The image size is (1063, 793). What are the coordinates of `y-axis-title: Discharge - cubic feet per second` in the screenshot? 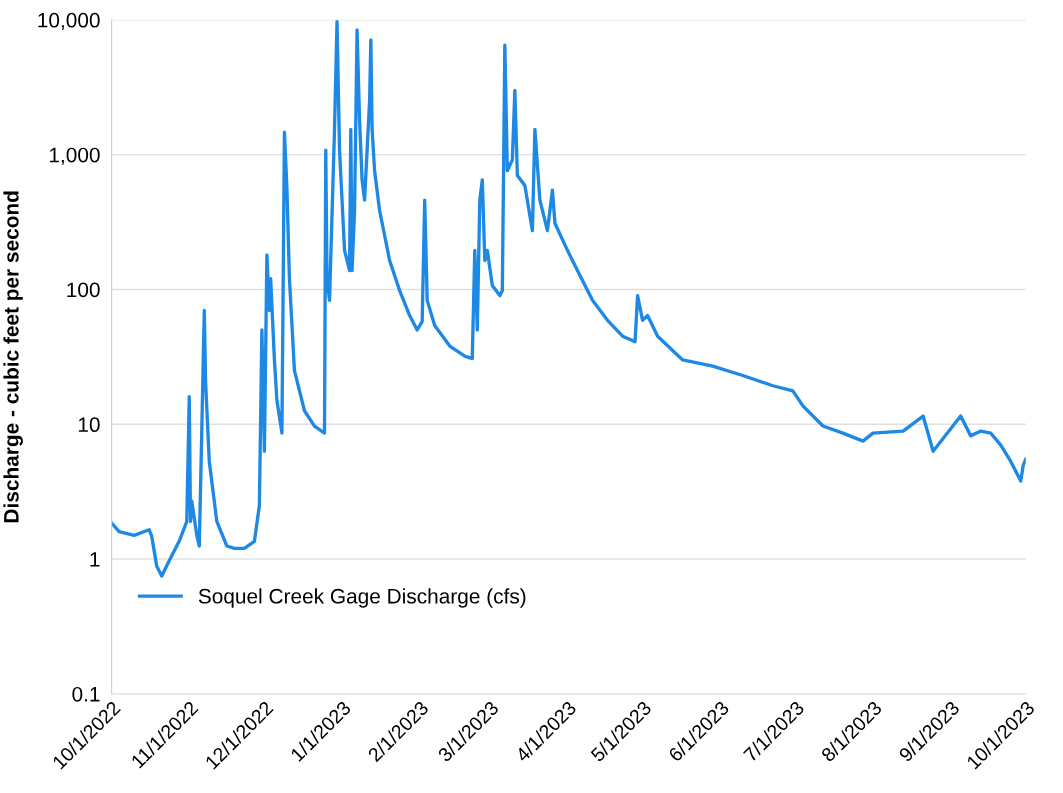 It's located at (13, 357).